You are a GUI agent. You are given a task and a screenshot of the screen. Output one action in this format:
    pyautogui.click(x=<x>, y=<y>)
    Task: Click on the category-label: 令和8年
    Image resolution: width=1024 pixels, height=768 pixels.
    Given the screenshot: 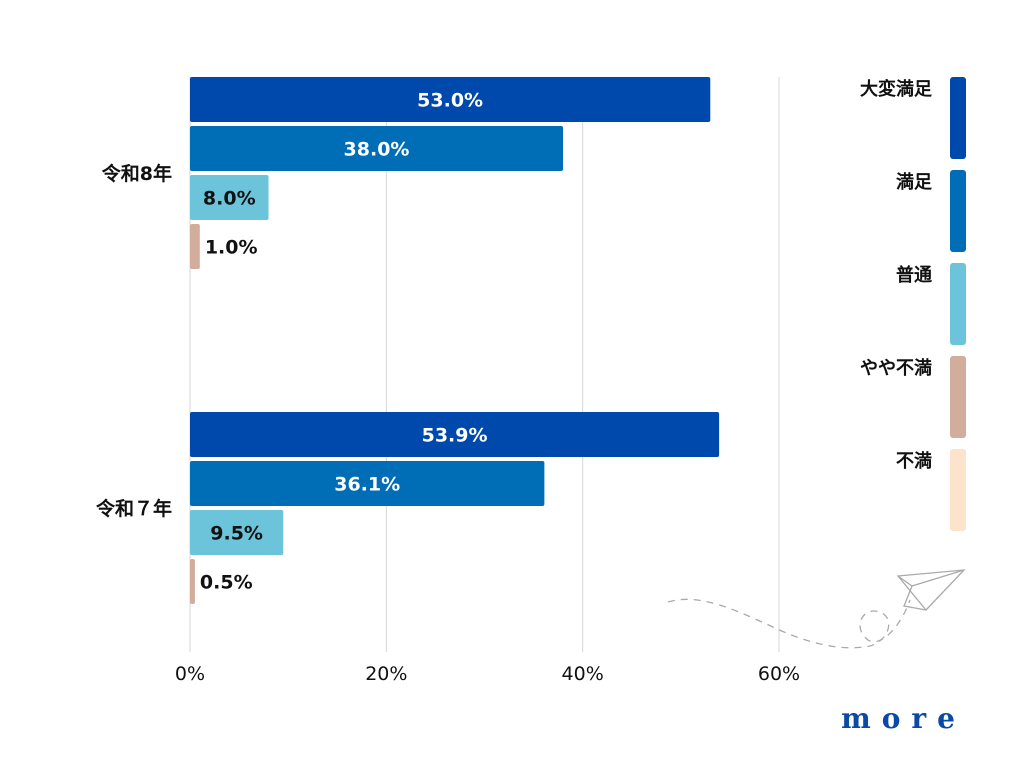 What is the action you would take?
    pyautogui.click(x=137, y=173)
    